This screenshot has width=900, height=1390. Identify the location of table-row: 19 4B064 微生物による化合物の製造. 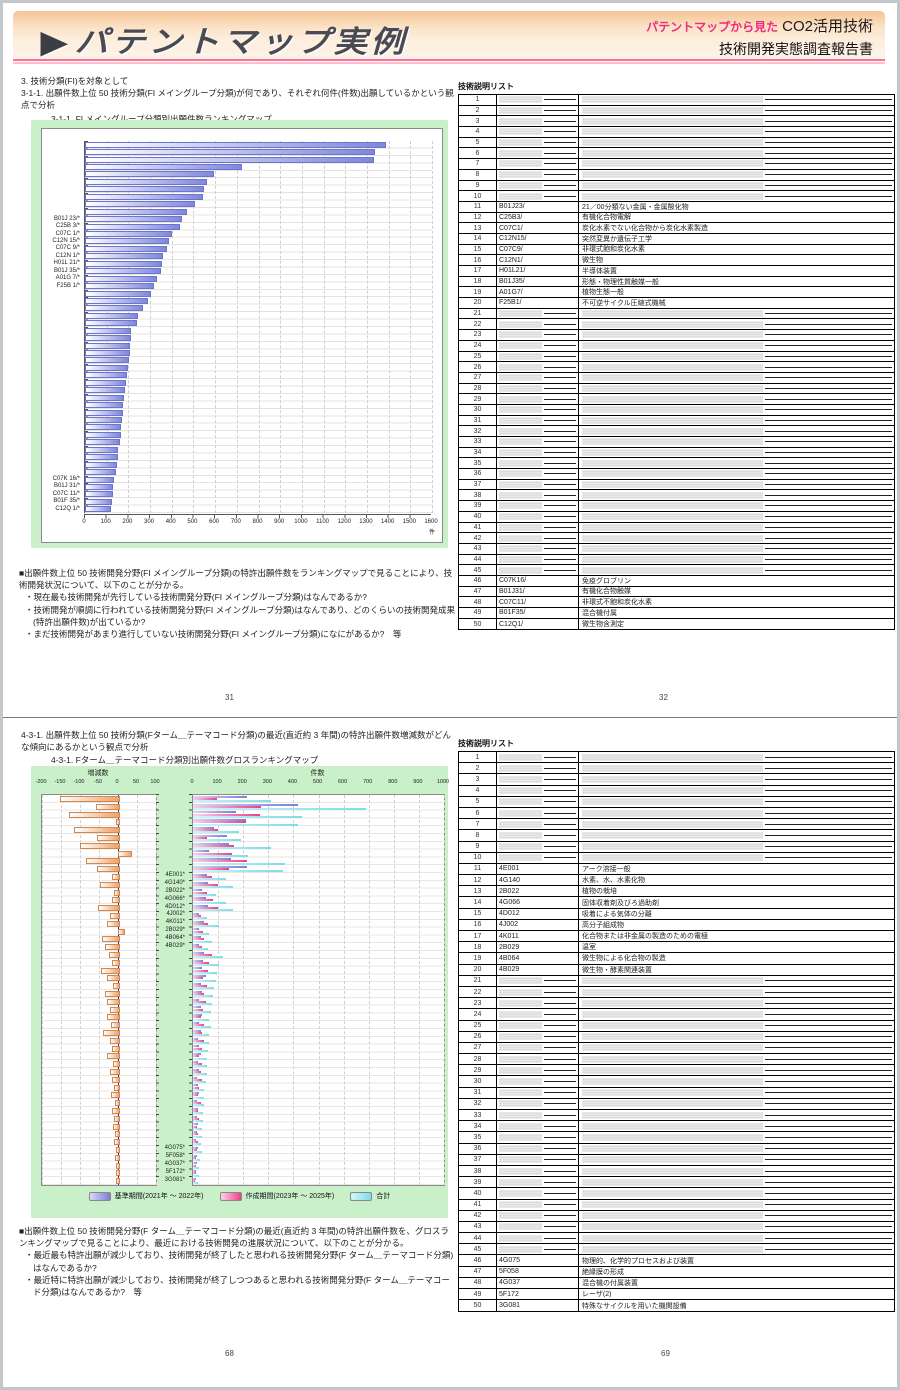
(676, 959).